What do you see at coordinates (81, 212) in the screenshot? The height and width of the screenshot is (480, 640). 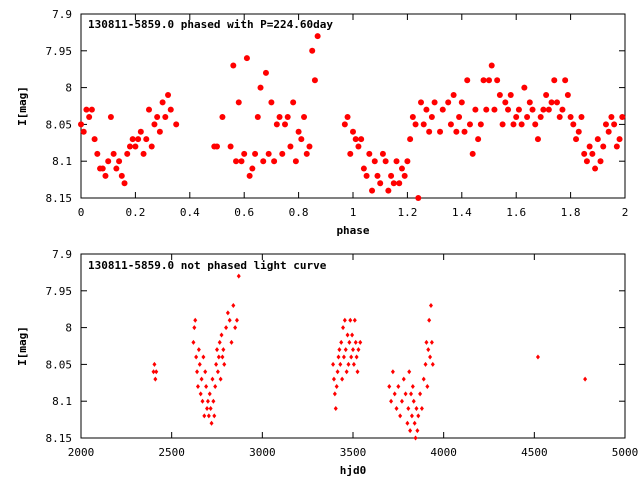 I see `x-tick-label: 0` at bounding box center [81, 212].